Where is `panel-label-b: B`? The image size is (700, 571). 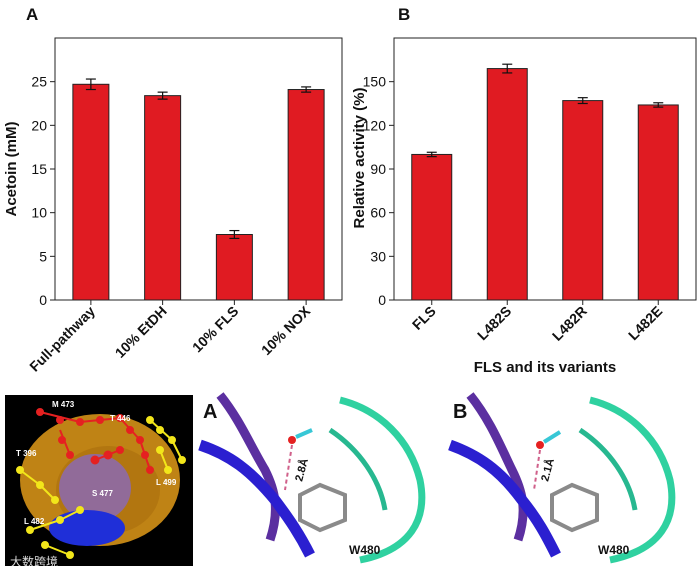
panel-label-b: B is located at coordinates (404, 14).